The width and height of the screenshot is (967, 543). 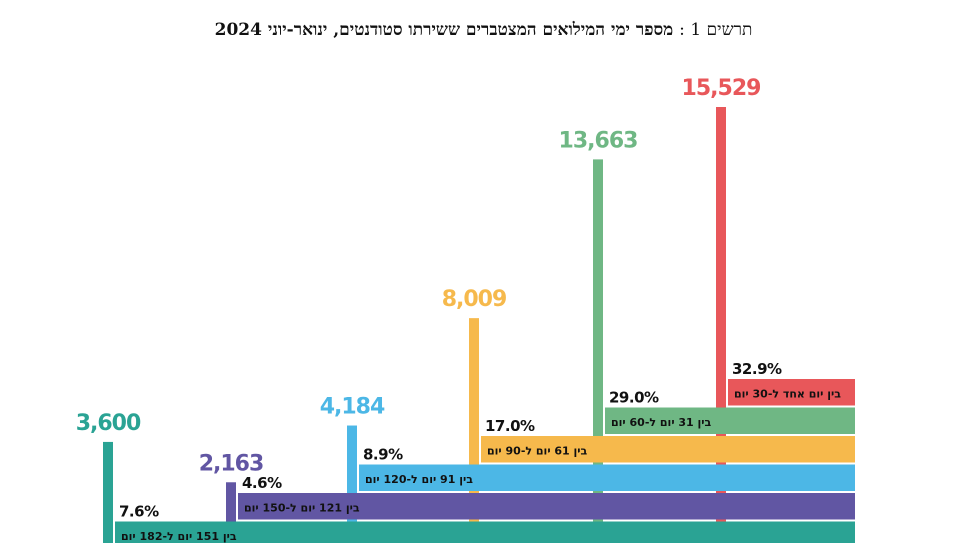 What do you see at coordinates (721, 88) in the screenshot?
I see `value-label: 15,529` at bounding box center [721, 88].